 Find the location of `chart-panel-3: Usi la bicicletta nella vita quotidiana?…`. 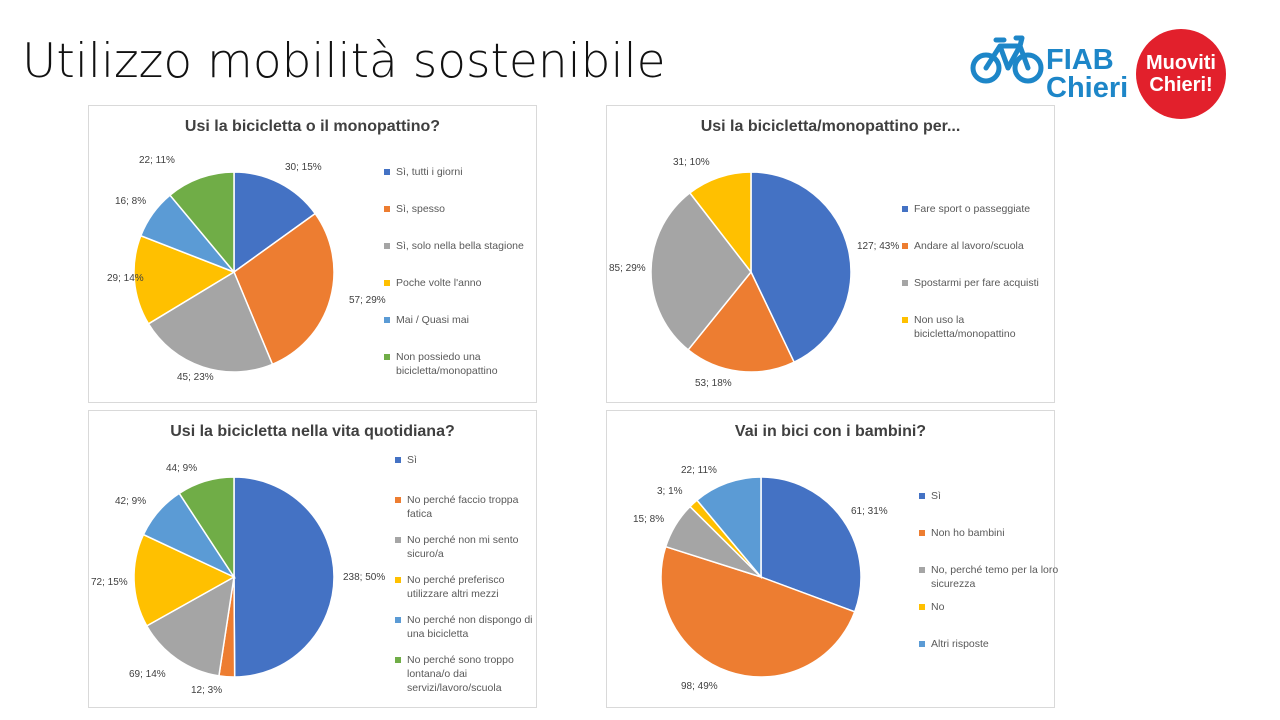

chart-panel-3: Usi la bicicletta nella vita quotidiana?… is located at coordinates (312, 559).